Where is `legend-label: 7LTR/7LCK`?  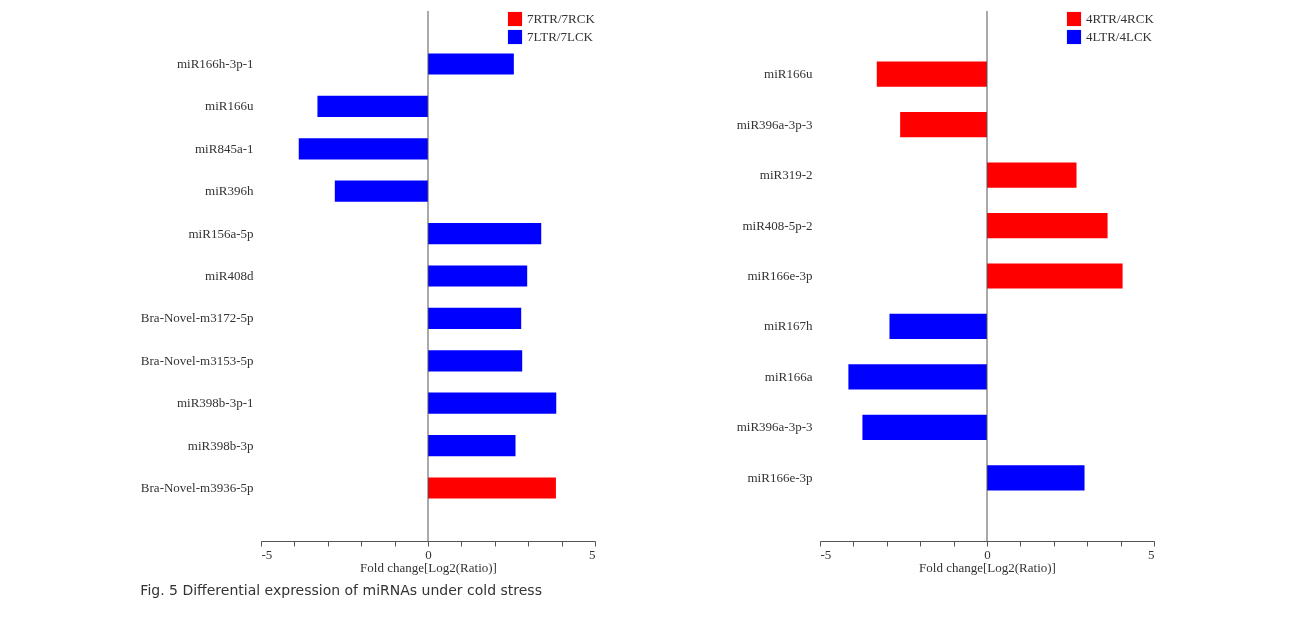 legend-label: 7LTR/7LCK is located at coordinates (560, 36).